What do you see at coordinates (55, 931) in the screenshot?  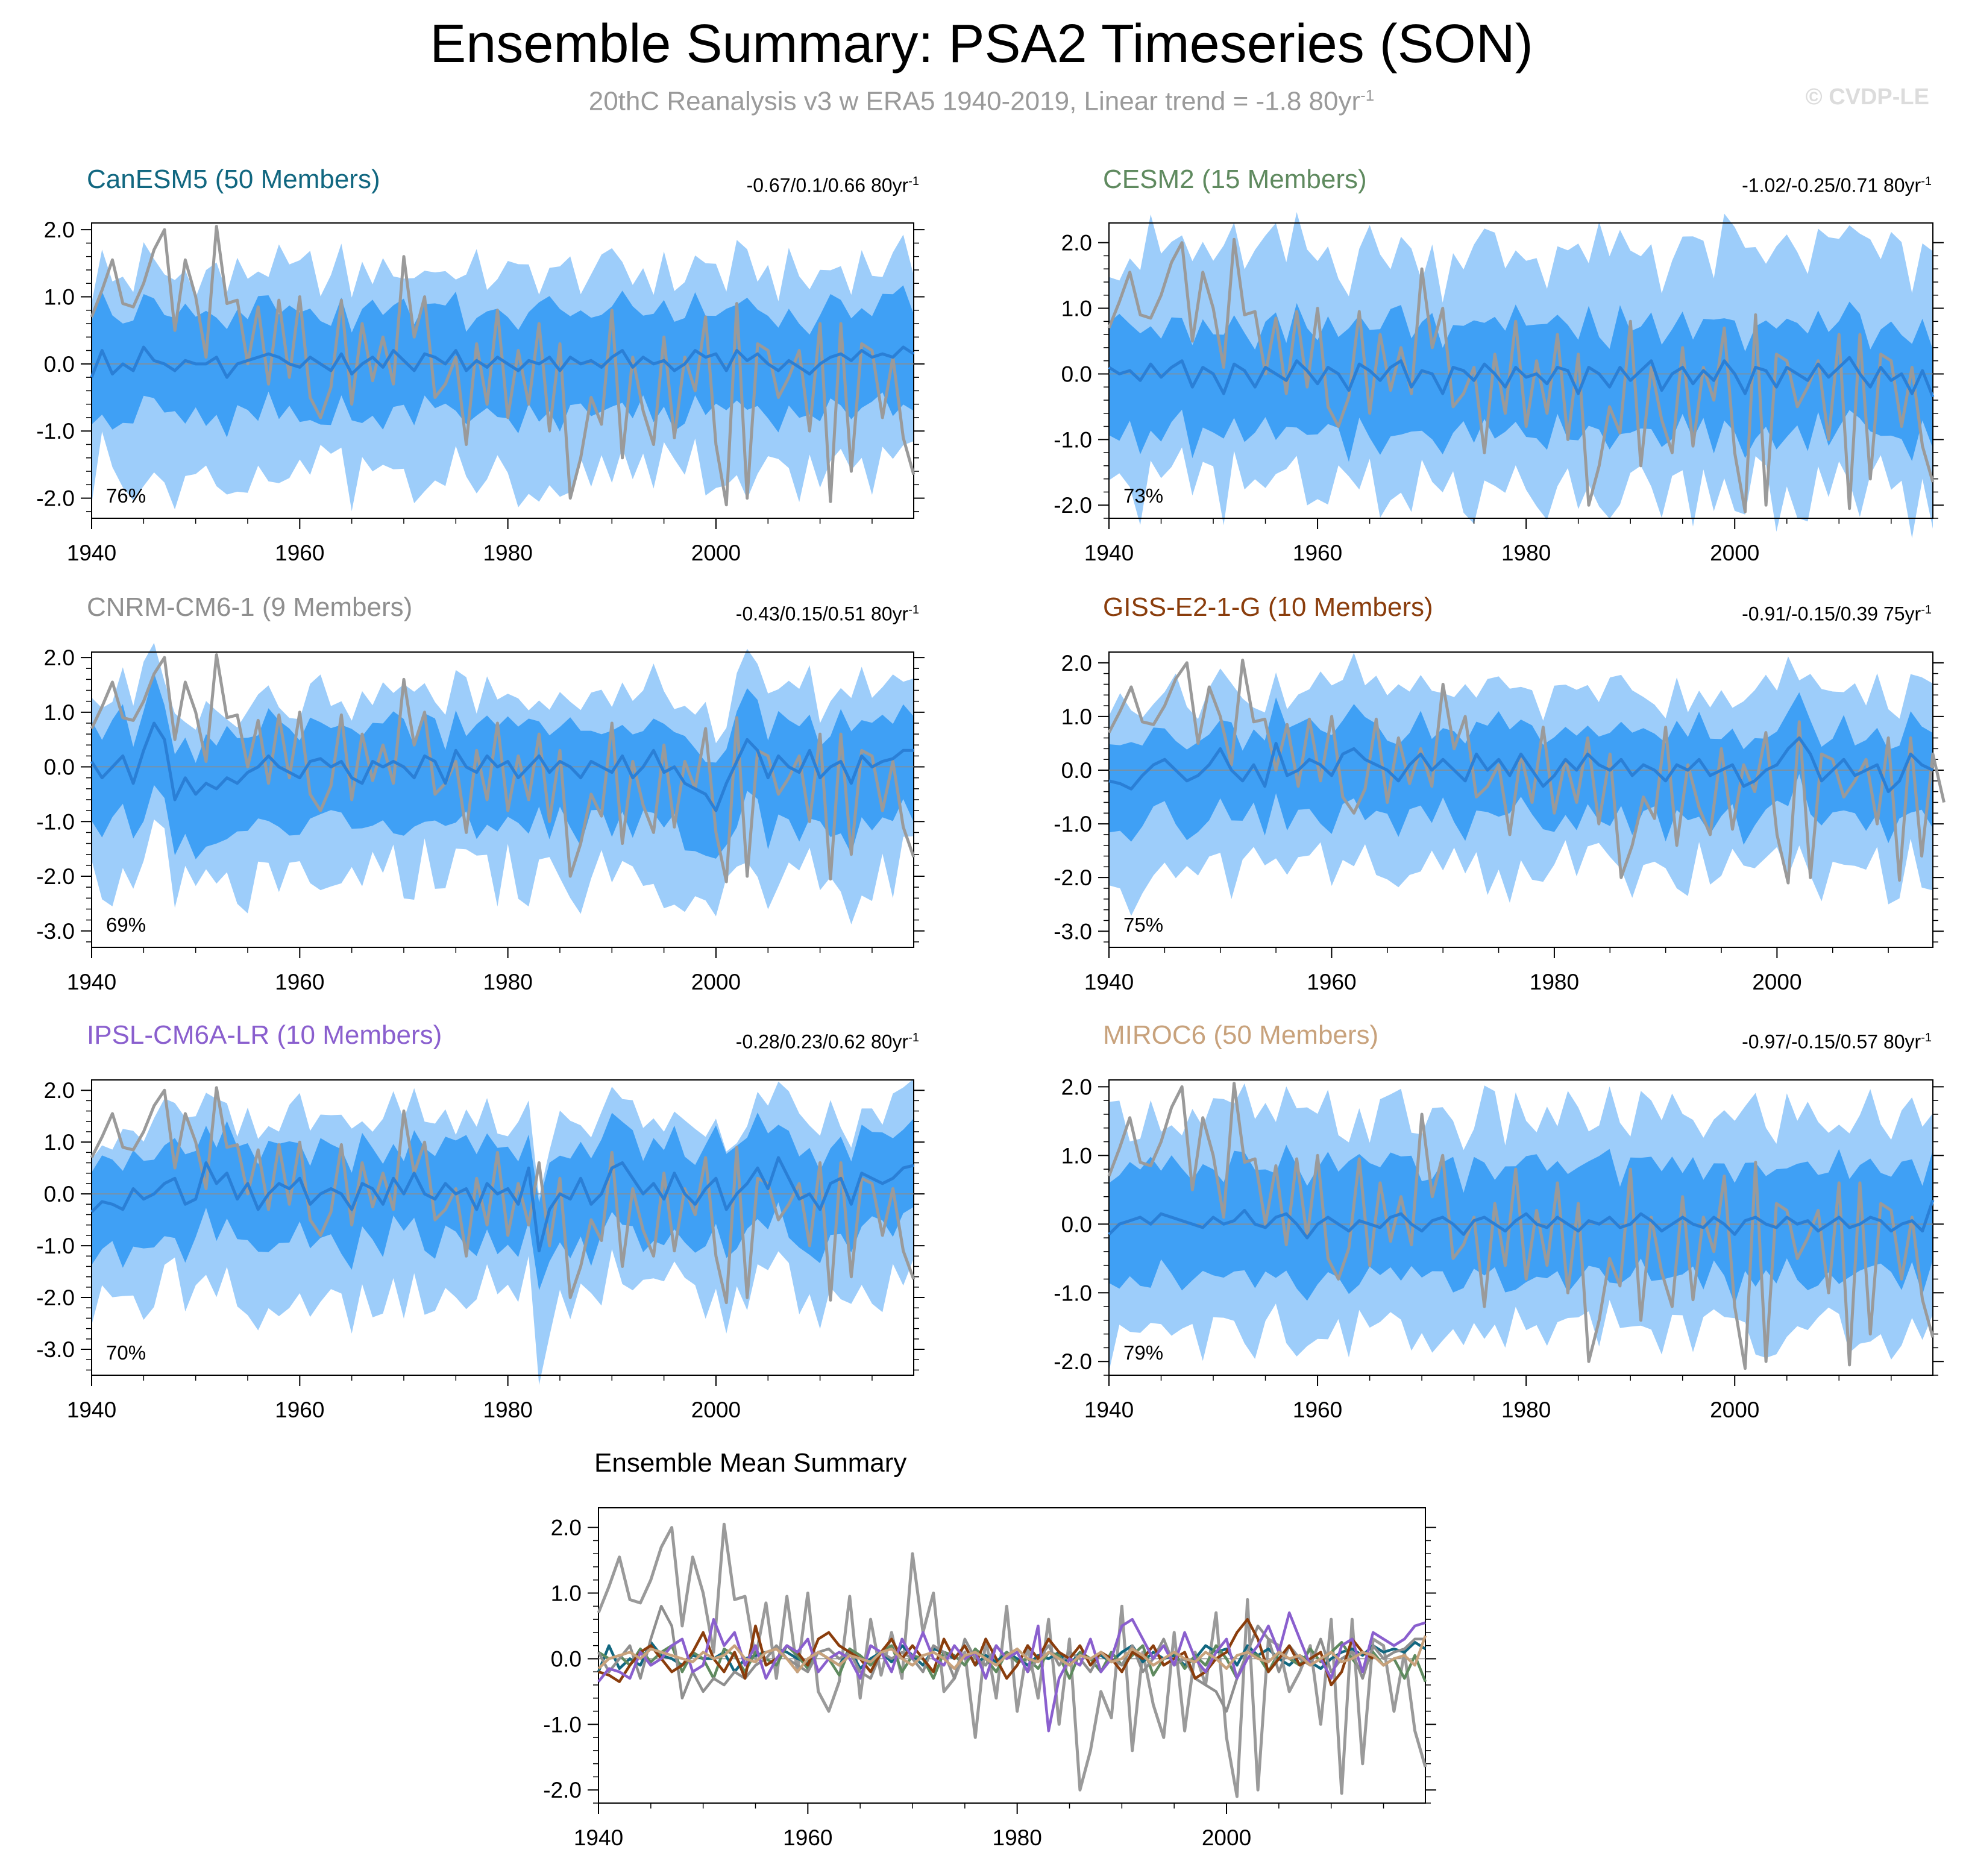 I see `y-tick-label: -3.0` at bounding box center [55, 931].